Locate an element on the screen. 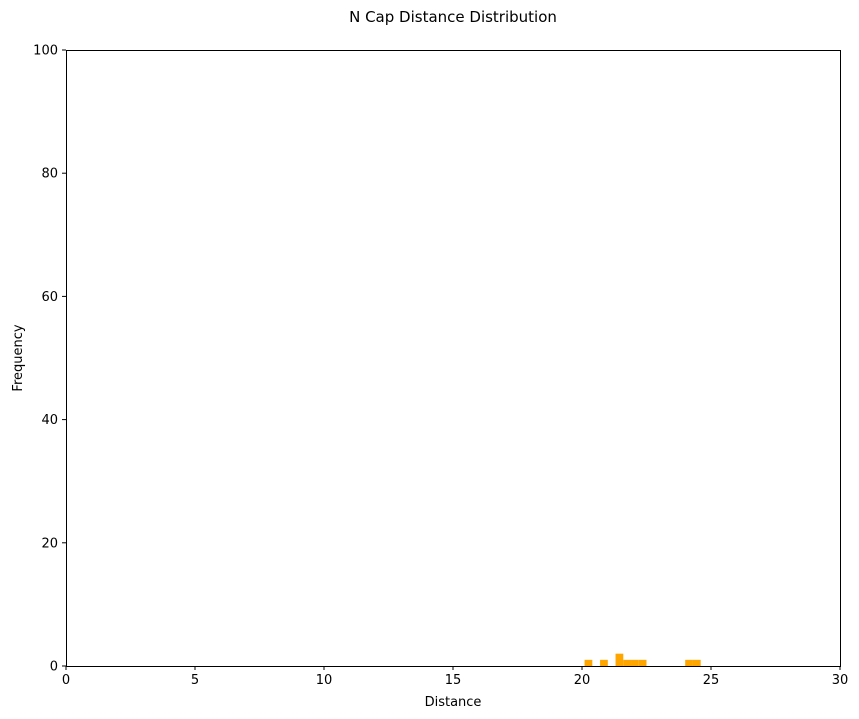 This screenshot has height=719, width=859. bars-group is located at coordinates (642, 659).